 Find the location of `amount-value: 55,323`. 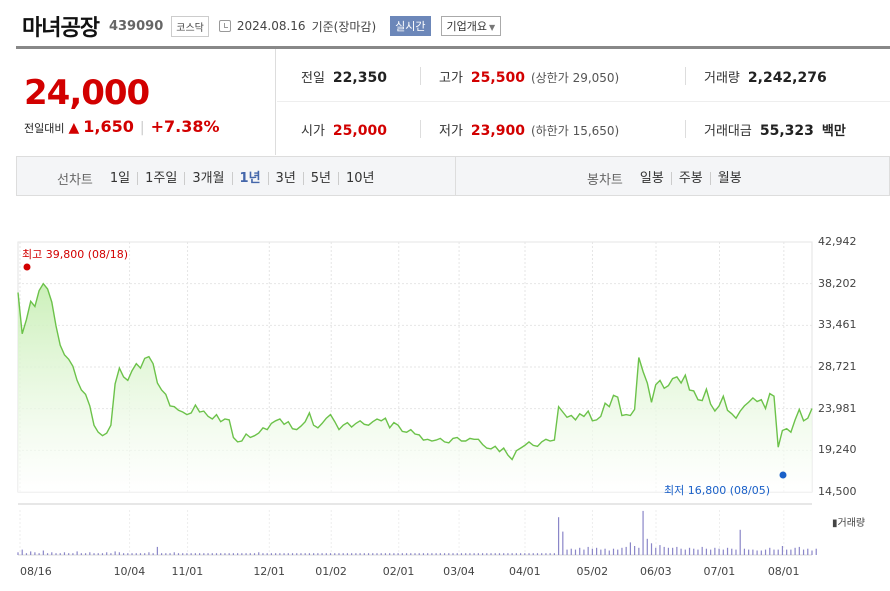

amount-value: 55,323 is located at coordinates (786, 131).